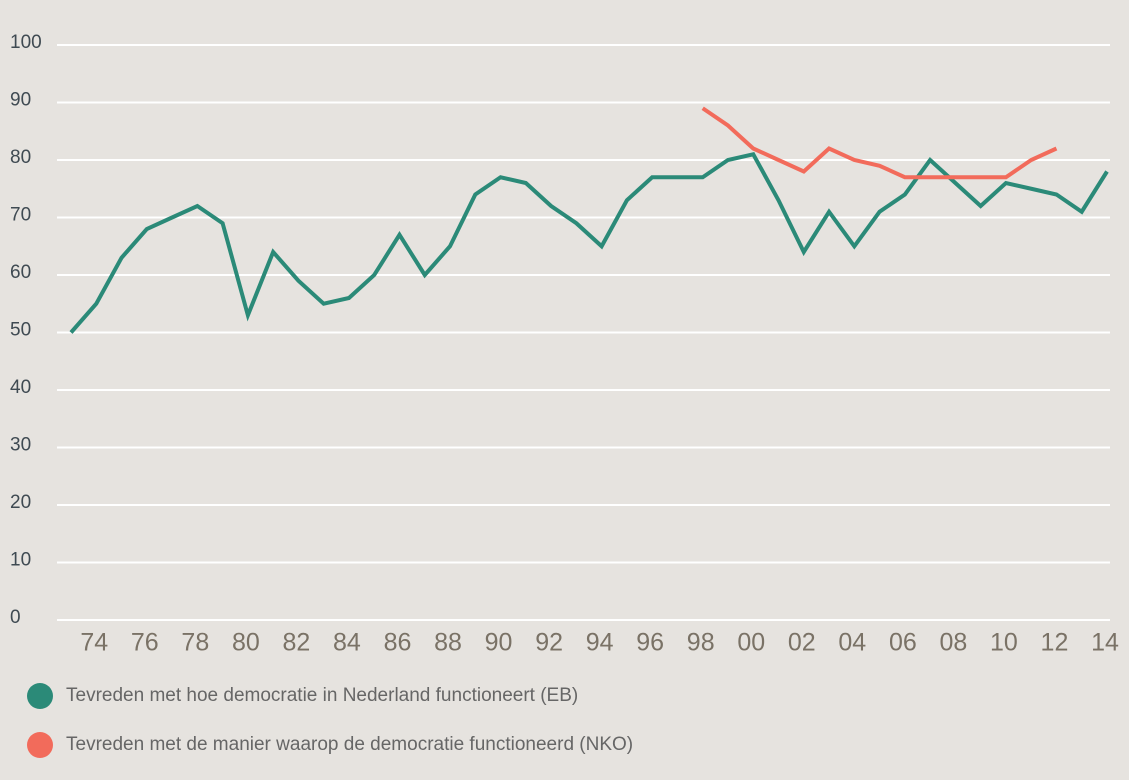 Image resolution: width=1129 pixels, height=780 pixels. Describe the element at coordinates (20, 215) in the screenshot. I see `y-tick-label: 70` at that location.